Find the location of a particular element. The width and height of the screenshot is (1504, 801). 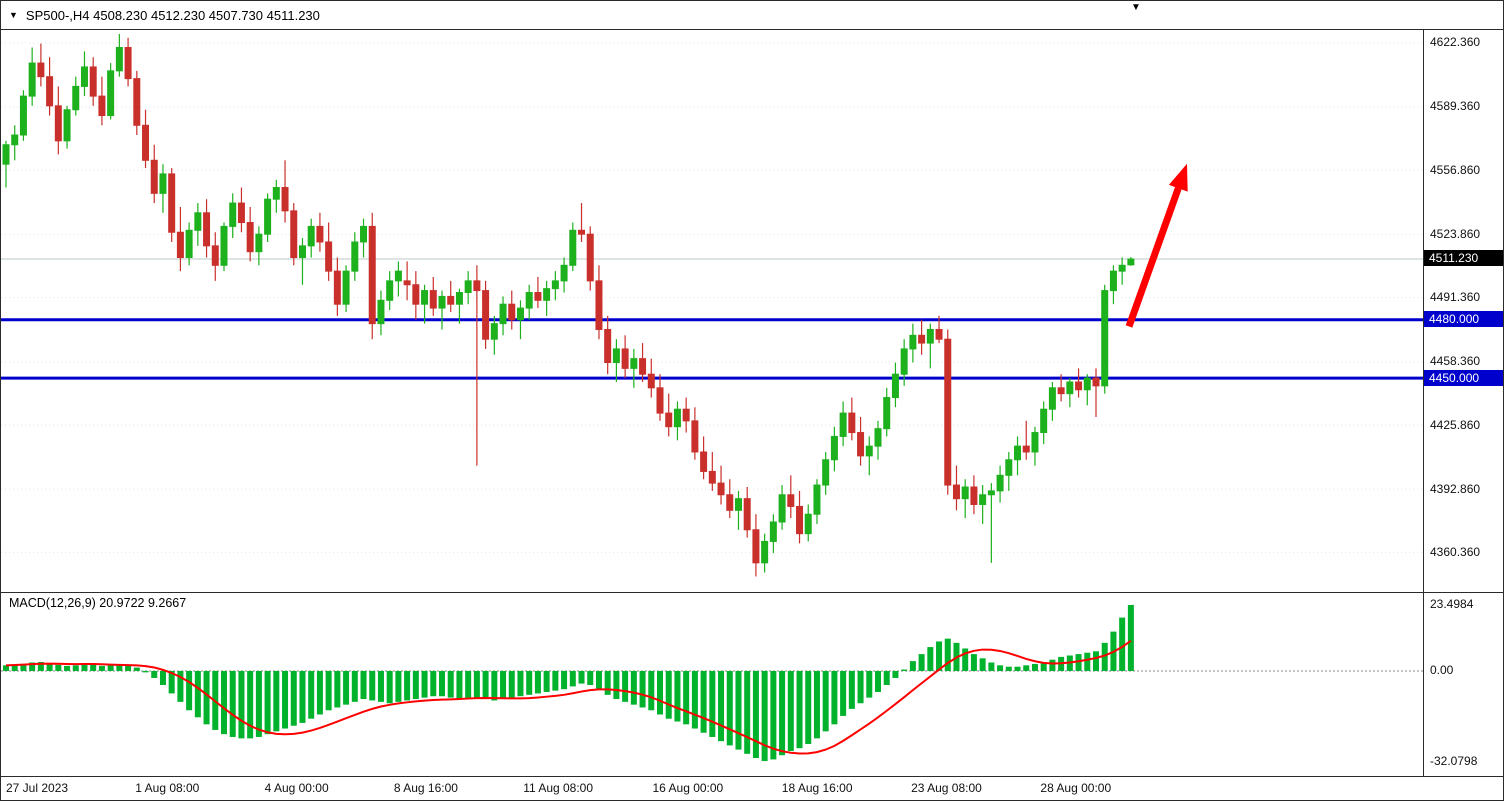

time-axis-label: 1 Aug 08:00 is located at coordinates (167, 788).